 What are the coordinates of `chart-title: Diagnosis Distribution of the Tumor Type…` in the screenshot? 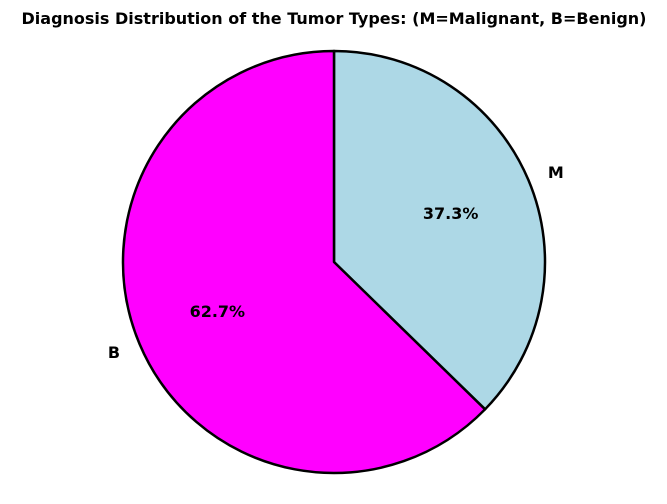 It's located at (334, 18).